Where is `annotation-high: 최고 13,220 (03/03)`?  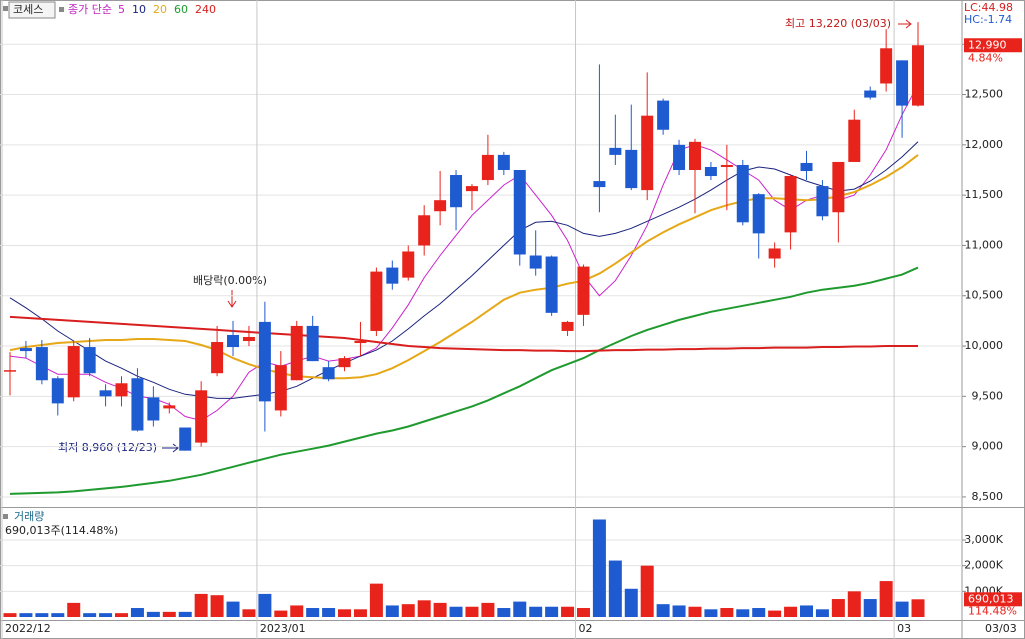
annotation-high: 최고 13,220 (03/03) is located at coordinates (838, 23).